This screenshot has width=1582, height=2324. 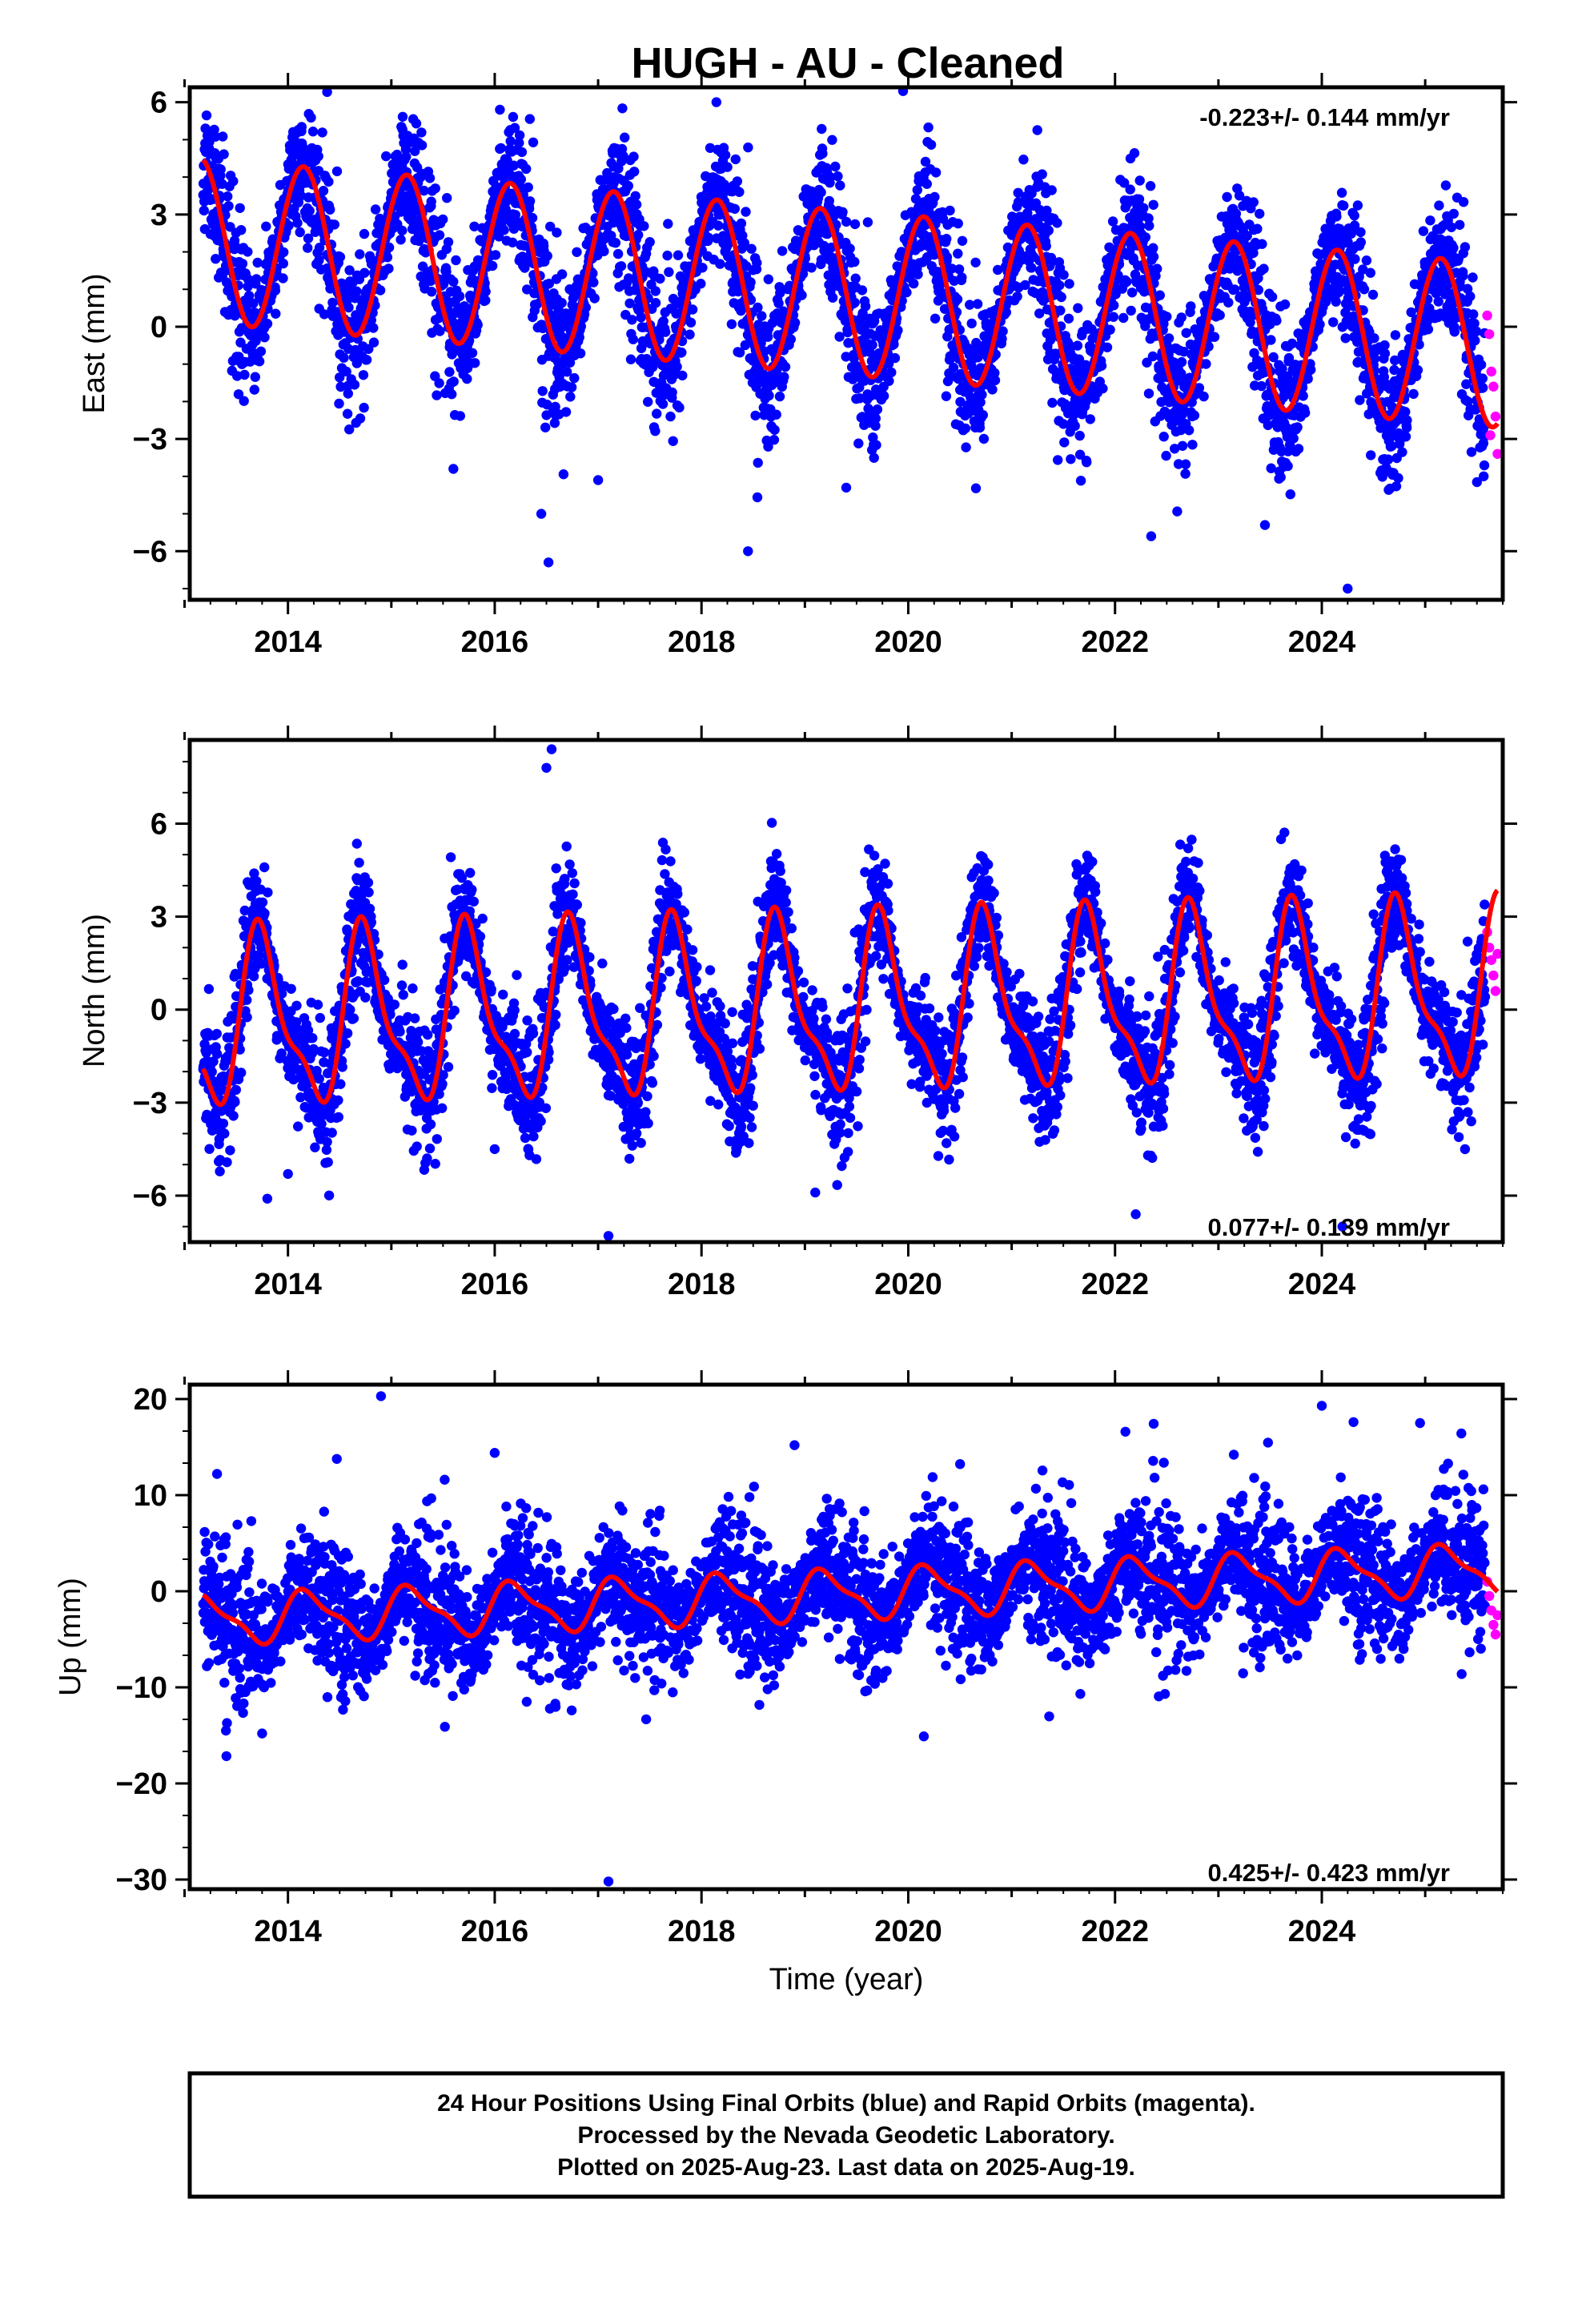 What do you see at coordinates (847, 63) in the screenshot?
I see `chart-title: HUGH - AU - Cleaned` at bounding box center [847, 63].